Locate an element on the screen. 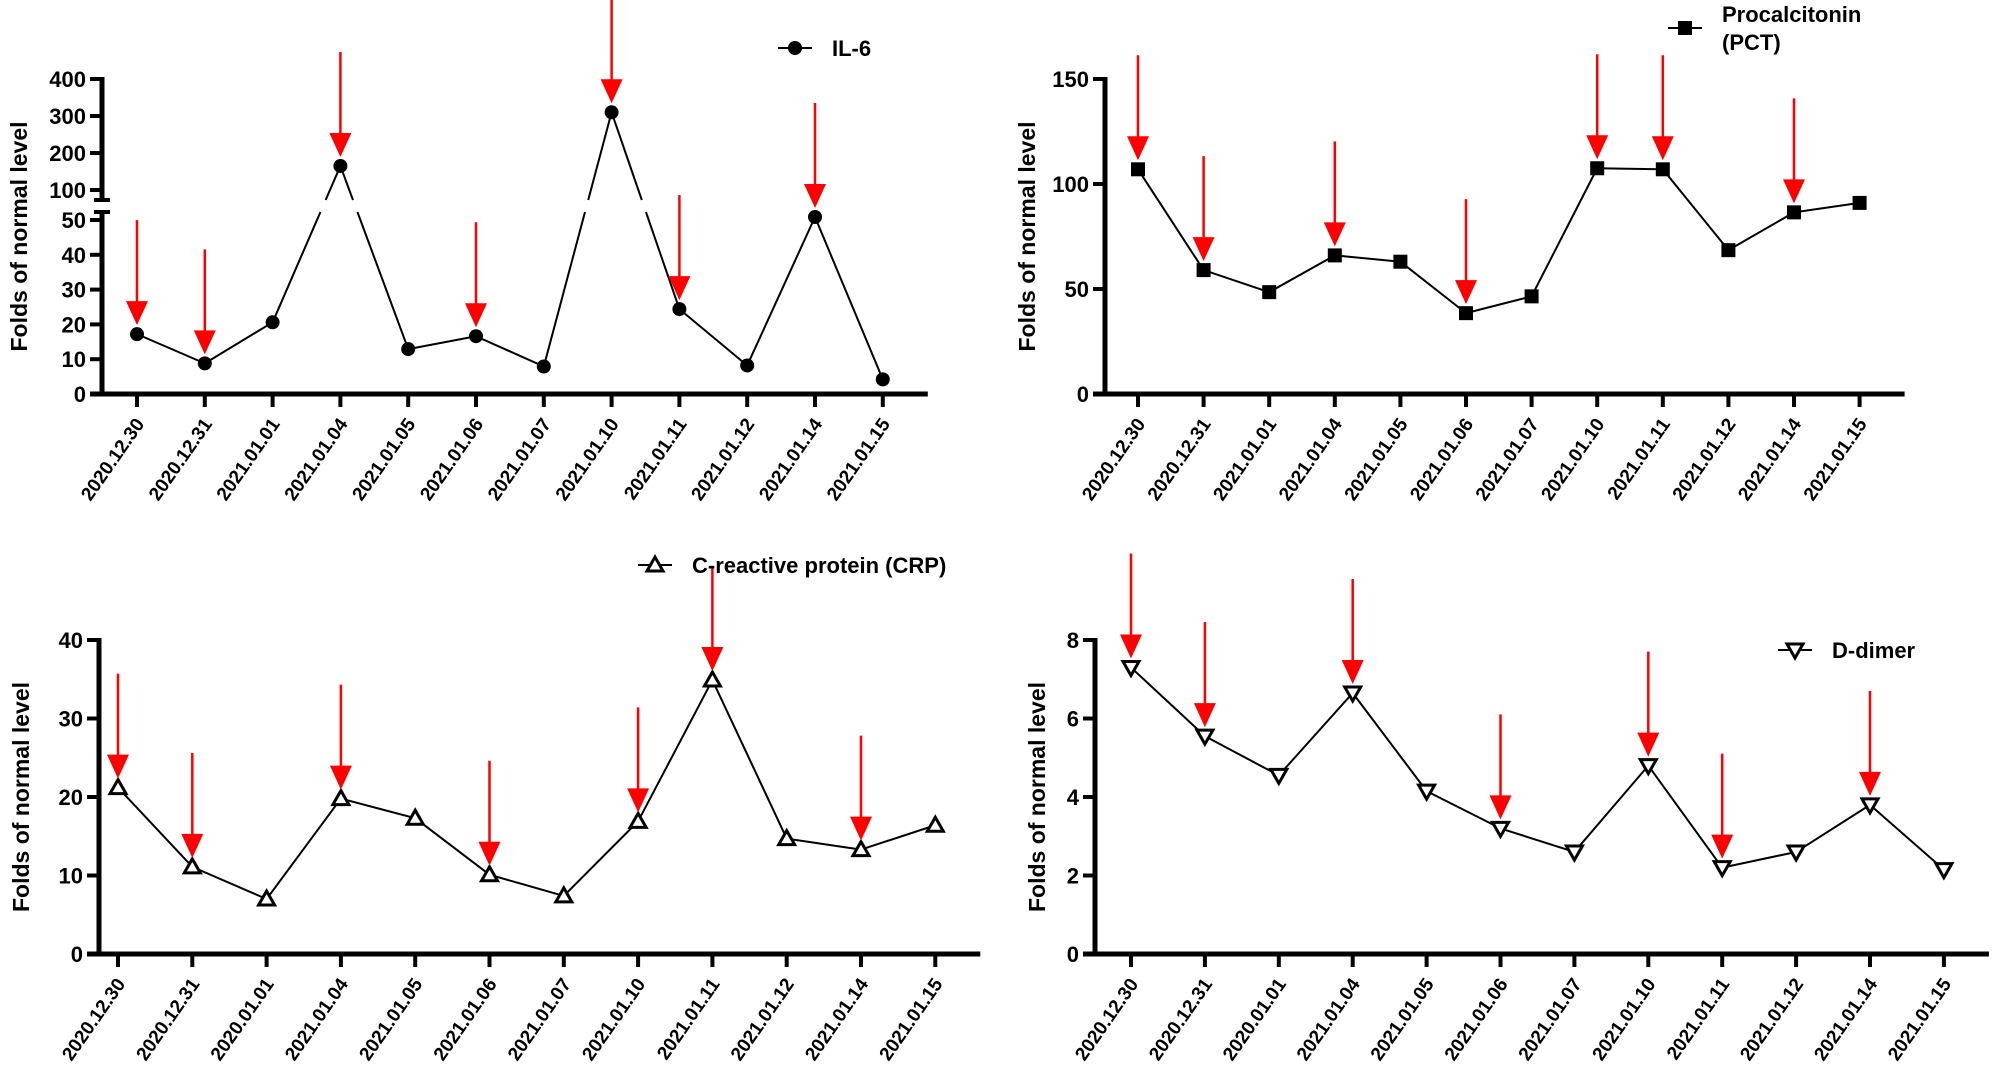 The height and width of the screenshot is (1091, 1997). y-tick-label: 6 is located at coordinates (1073, 719).